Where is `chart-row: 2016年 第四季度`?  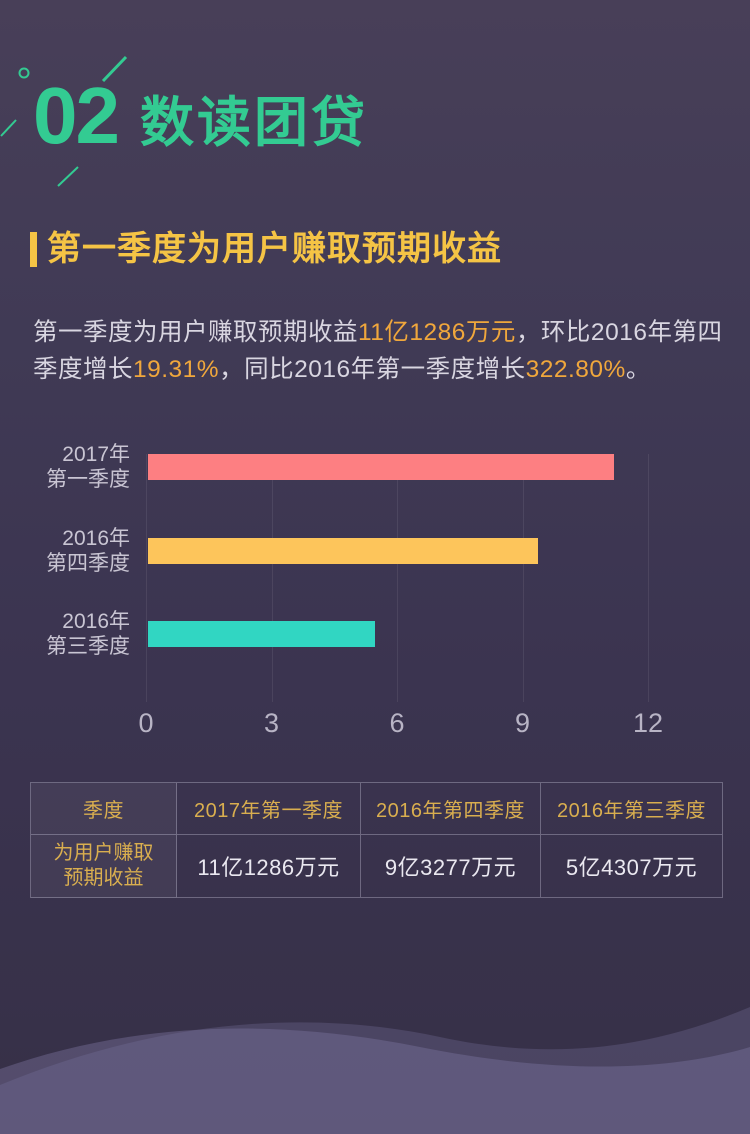 chart-row: 2016年 第四季度 is located at coordinates (375, 551).